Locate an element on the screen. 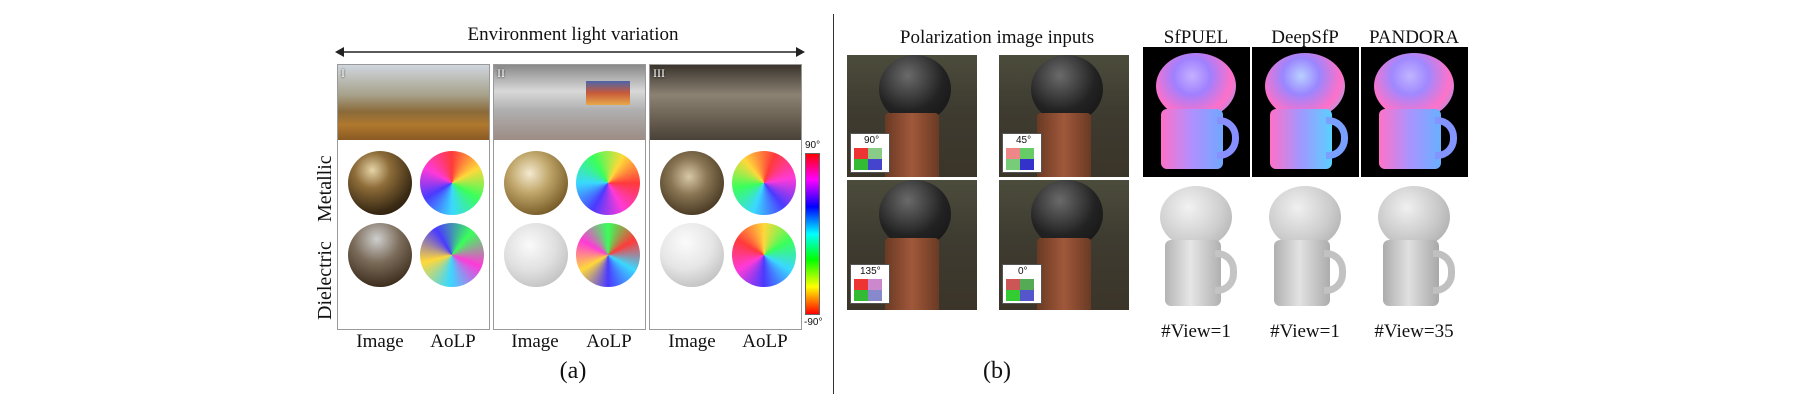 The width and height of the screenshot is (1800, 400). polarizer-inset-90: 90° is located at coordinates (870, 153).